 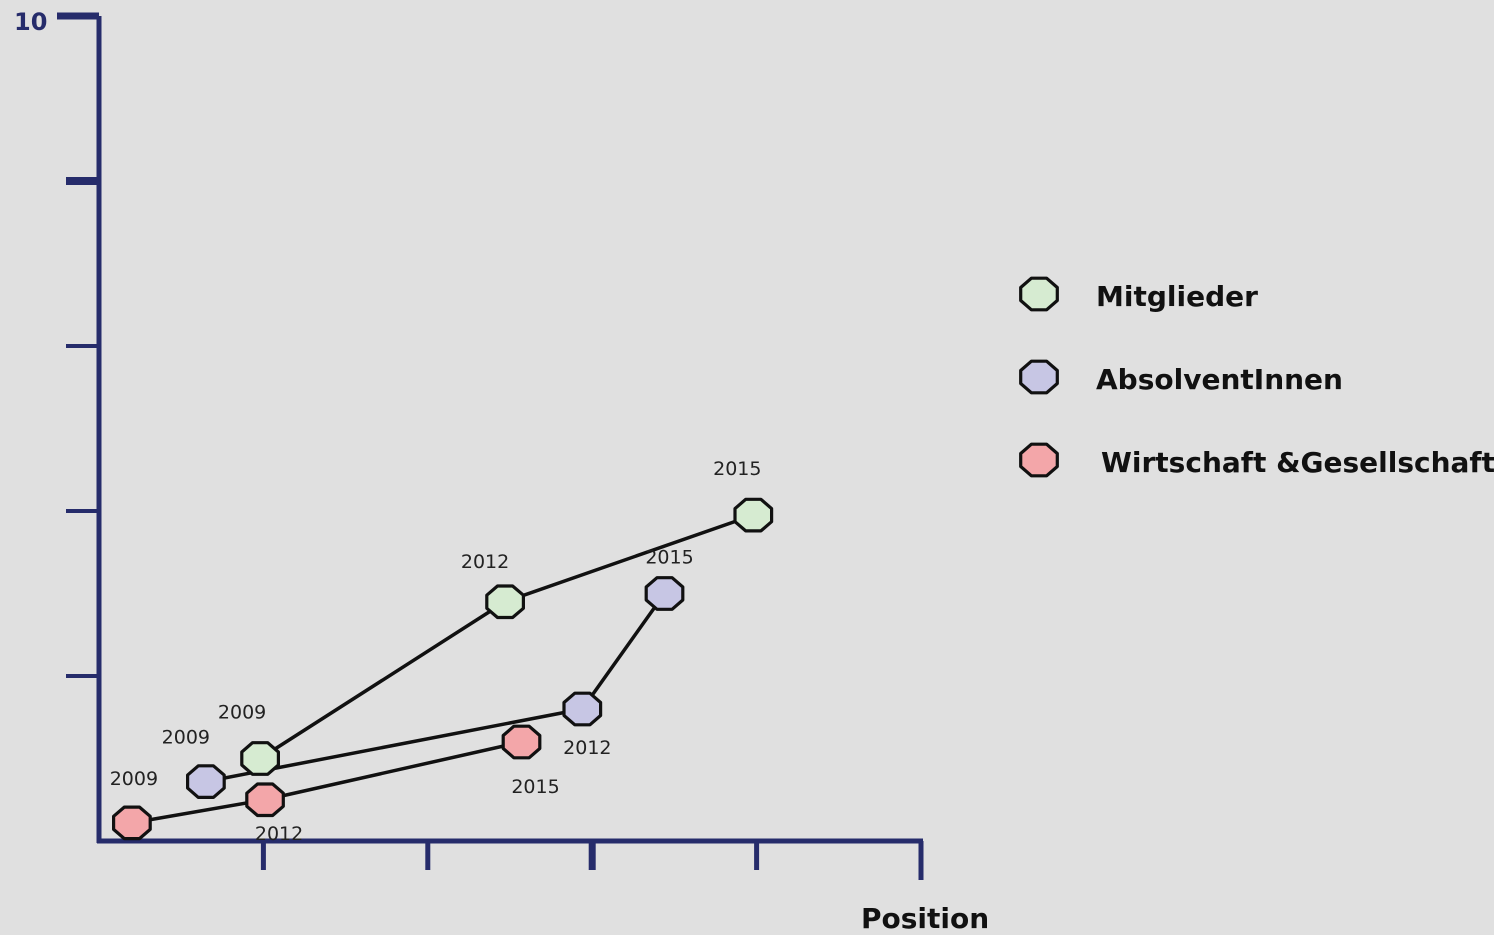 I want to click on legend-label: AbsolventInnen, so click(x=1219, y=379).